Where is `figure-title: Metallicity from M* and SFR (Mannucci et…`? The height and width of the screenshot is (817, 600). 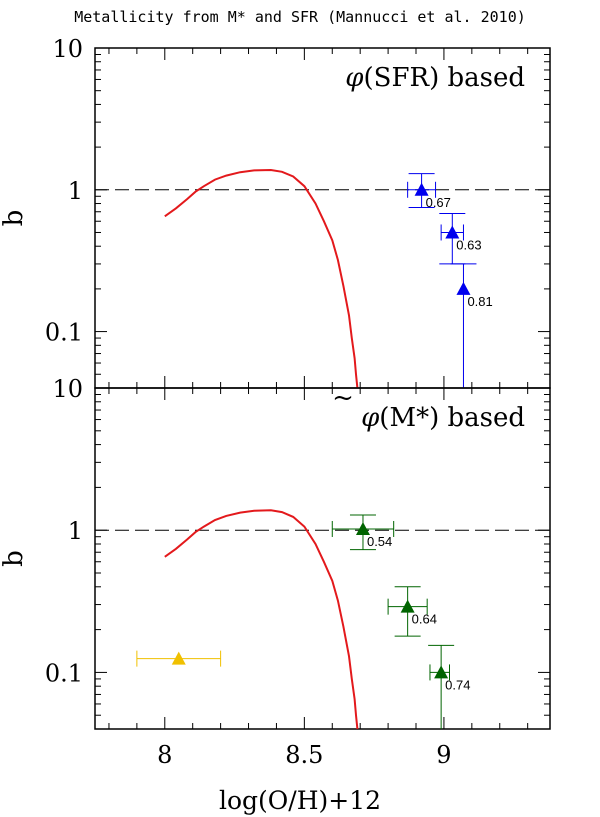 figure-title: Metallicity from M* and SFR (Mannucci et… is located at coordinates (300, 17).